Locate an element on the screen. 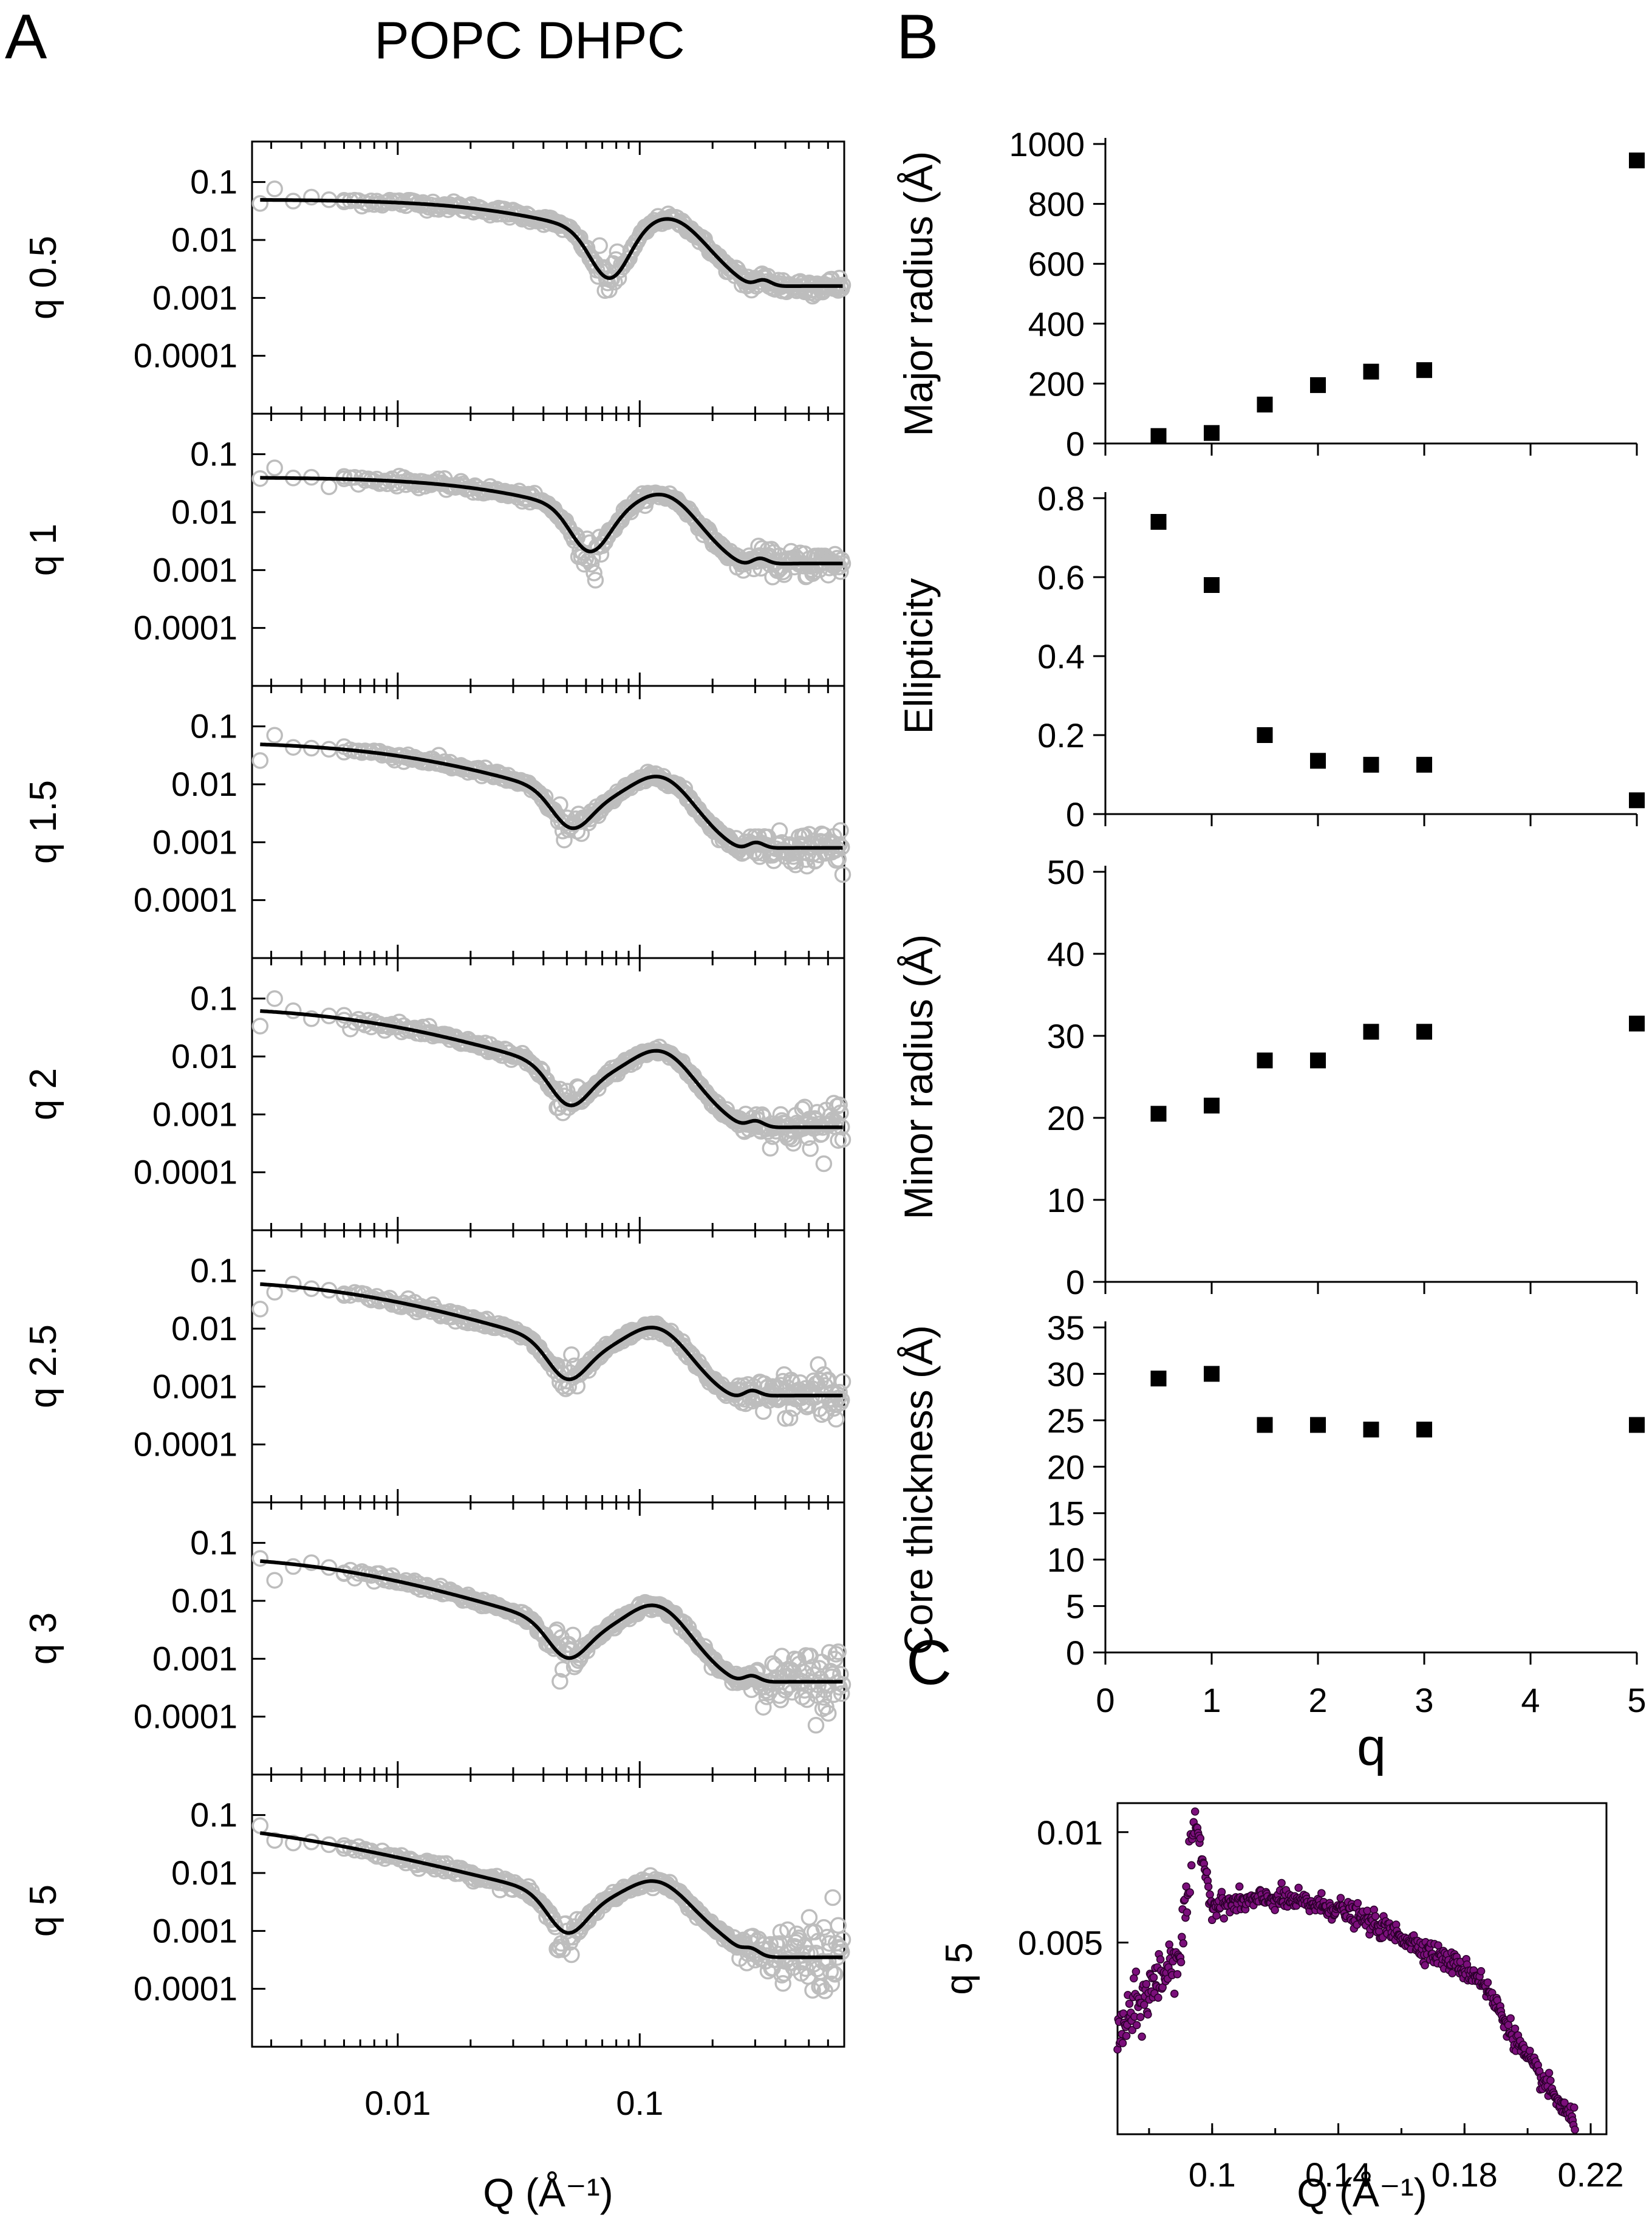 The image size is (1652, 2229). y-tick-label: 400 is located at coordinates (1056, 324).